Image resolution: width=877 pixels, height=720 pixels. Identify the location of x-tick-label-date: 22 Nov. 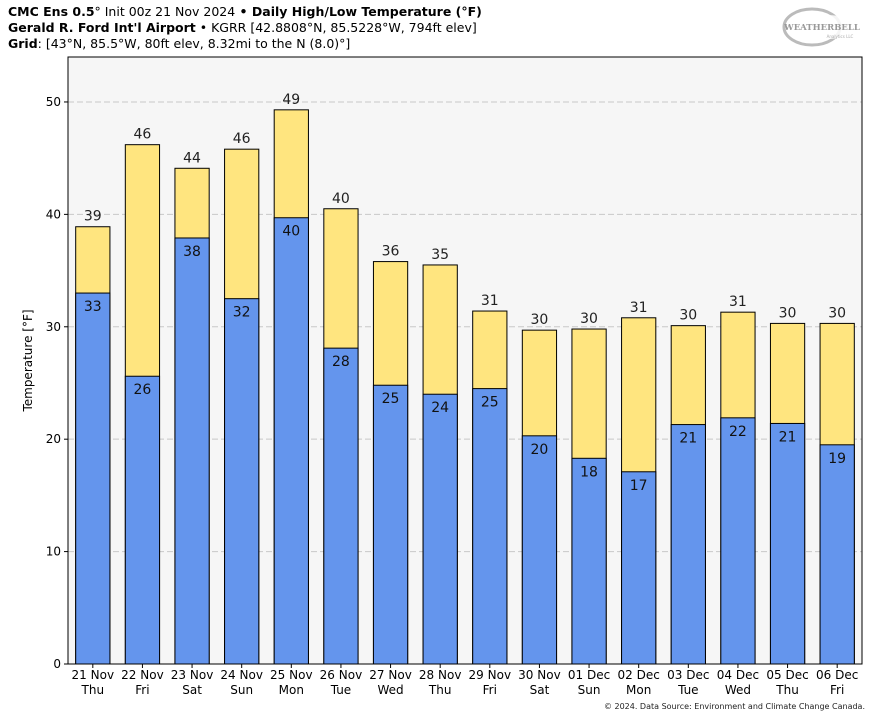
(142, 675).